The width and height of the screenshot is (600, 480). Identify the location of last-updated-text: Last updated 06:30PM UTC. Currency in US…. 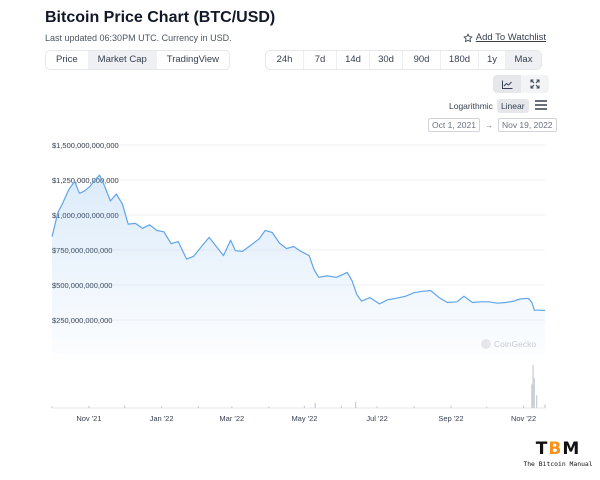
(138, 38).